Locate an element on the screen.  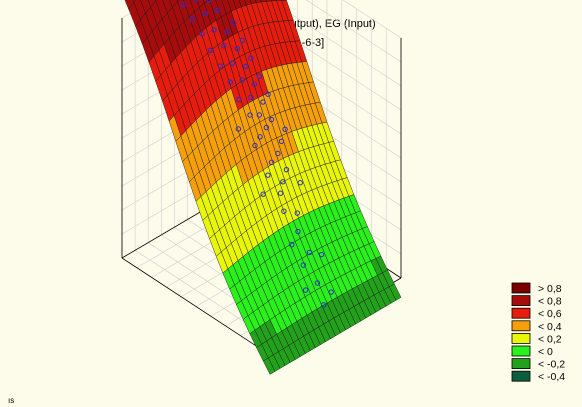
legend-label: < 0,6 is located at coordinates (550, 314).